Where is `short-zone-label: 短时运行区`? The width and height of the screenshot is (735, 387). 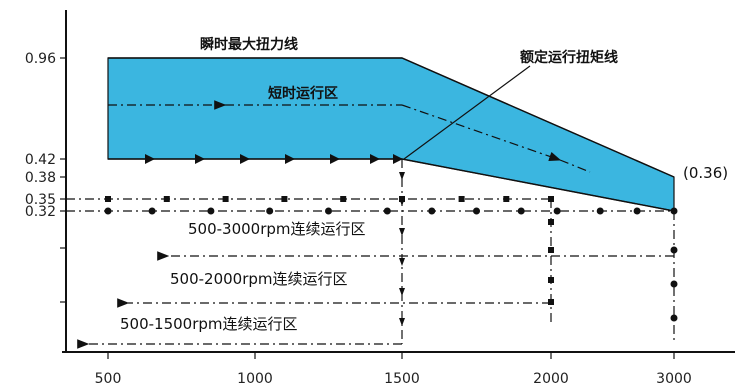 short-zone-label: 短时运行区 is located at coordinates (303, 93).